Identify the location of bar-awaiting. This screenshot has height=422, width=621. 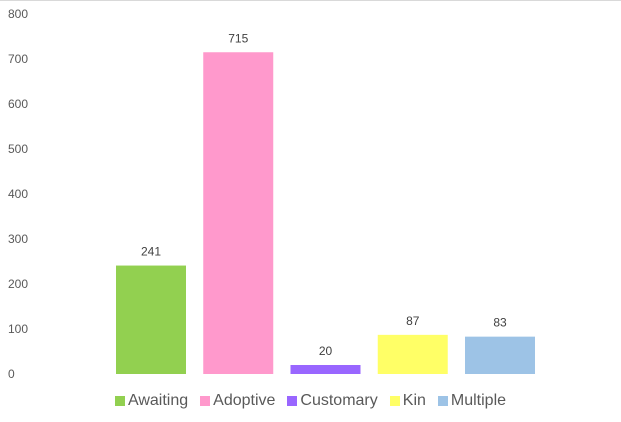
(151, 319).